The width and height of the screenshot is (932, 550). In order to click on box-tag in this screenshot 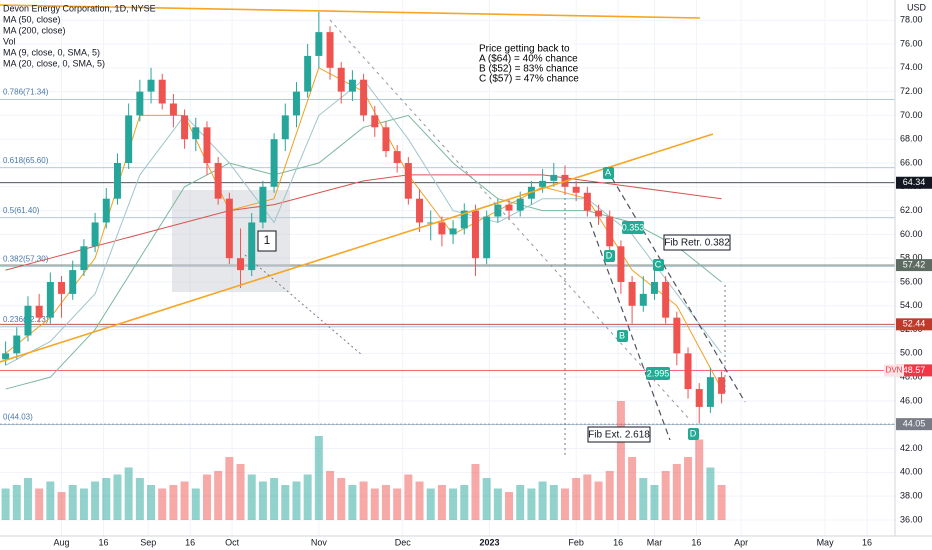, I will do `click(267, 241)`.